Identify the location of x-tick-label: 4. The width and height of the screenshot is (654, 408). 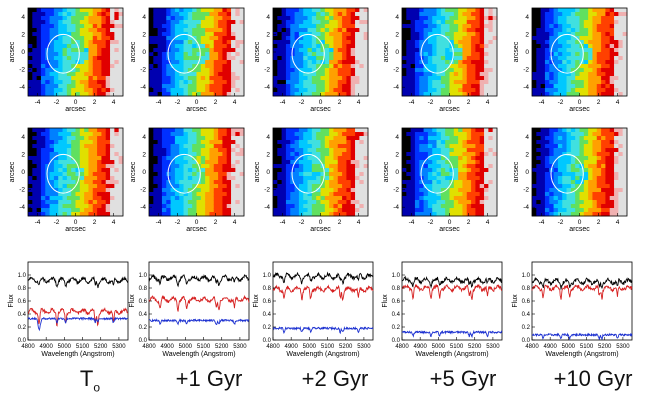
(618, 102).